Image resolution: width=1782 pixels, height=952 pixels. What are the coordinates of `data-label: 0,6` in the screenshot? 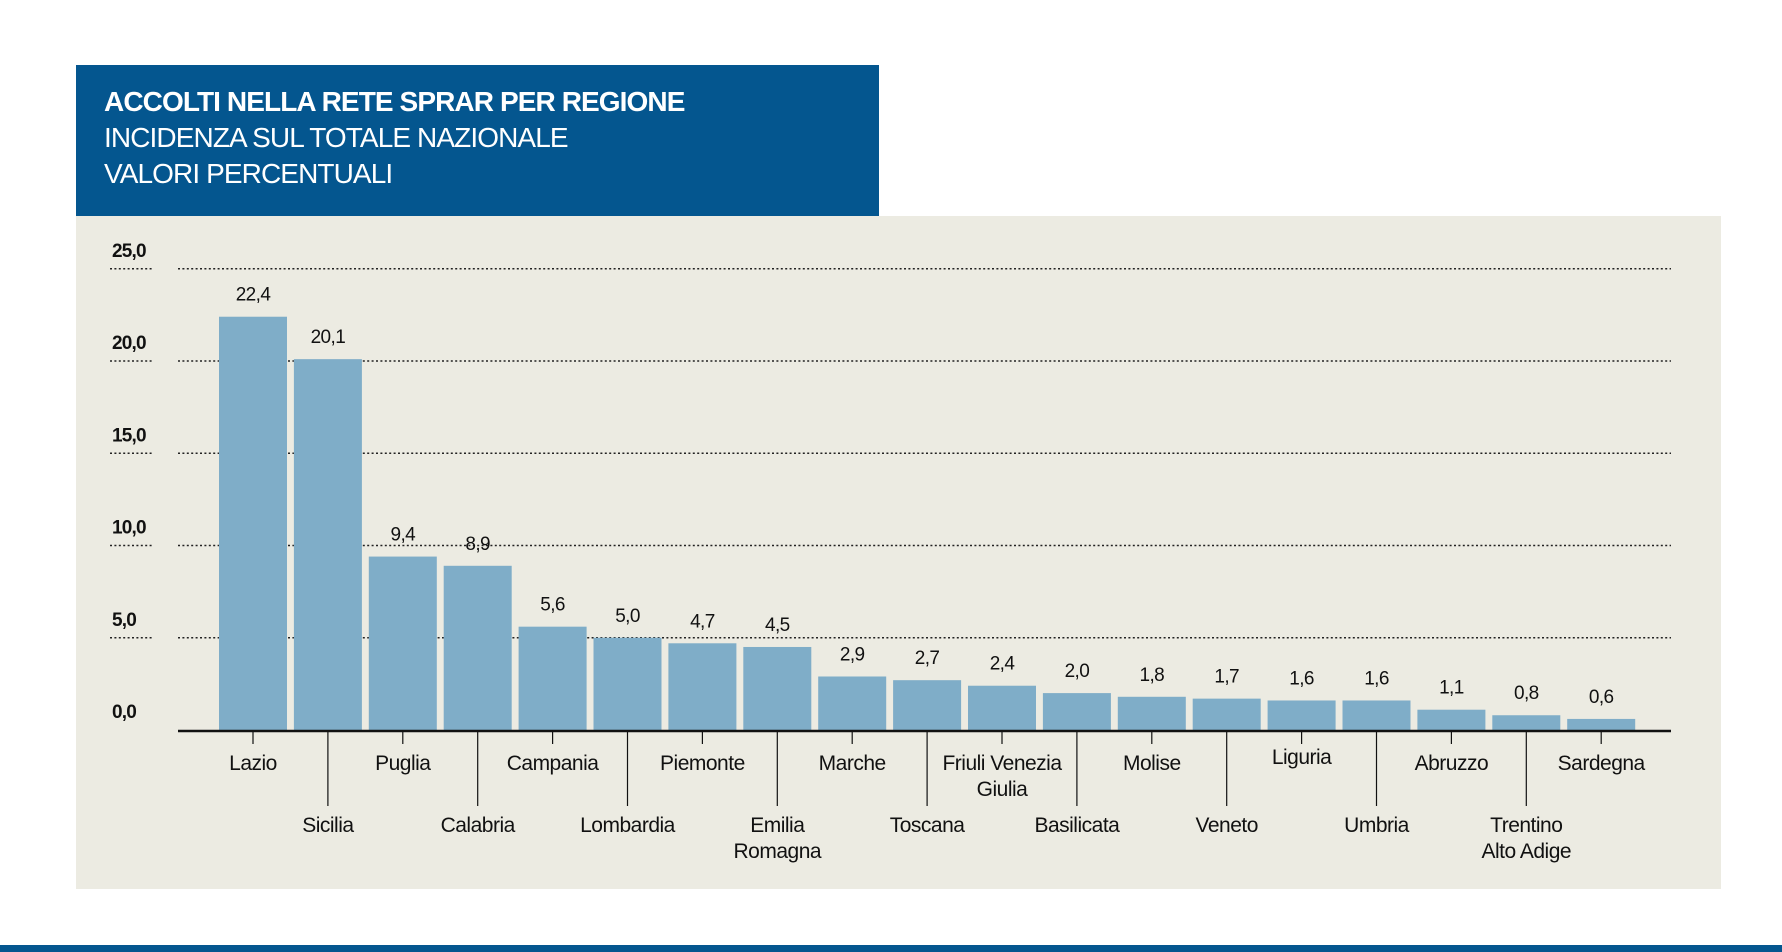 It's located at (1601, 697).